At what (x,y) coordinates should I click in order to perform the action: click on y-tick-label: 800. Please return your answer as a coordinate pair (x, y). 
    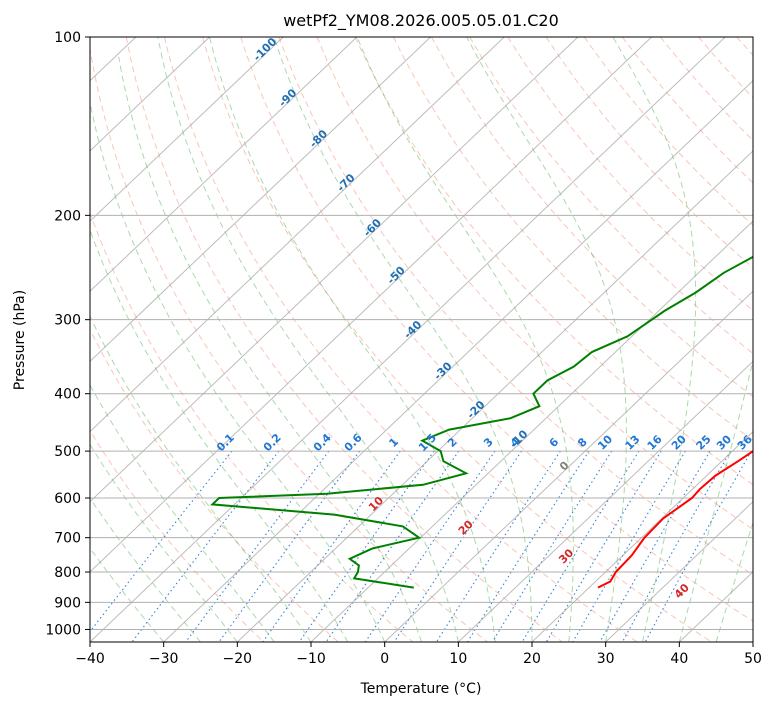
    Looking at the image, I should click on (67, 573).